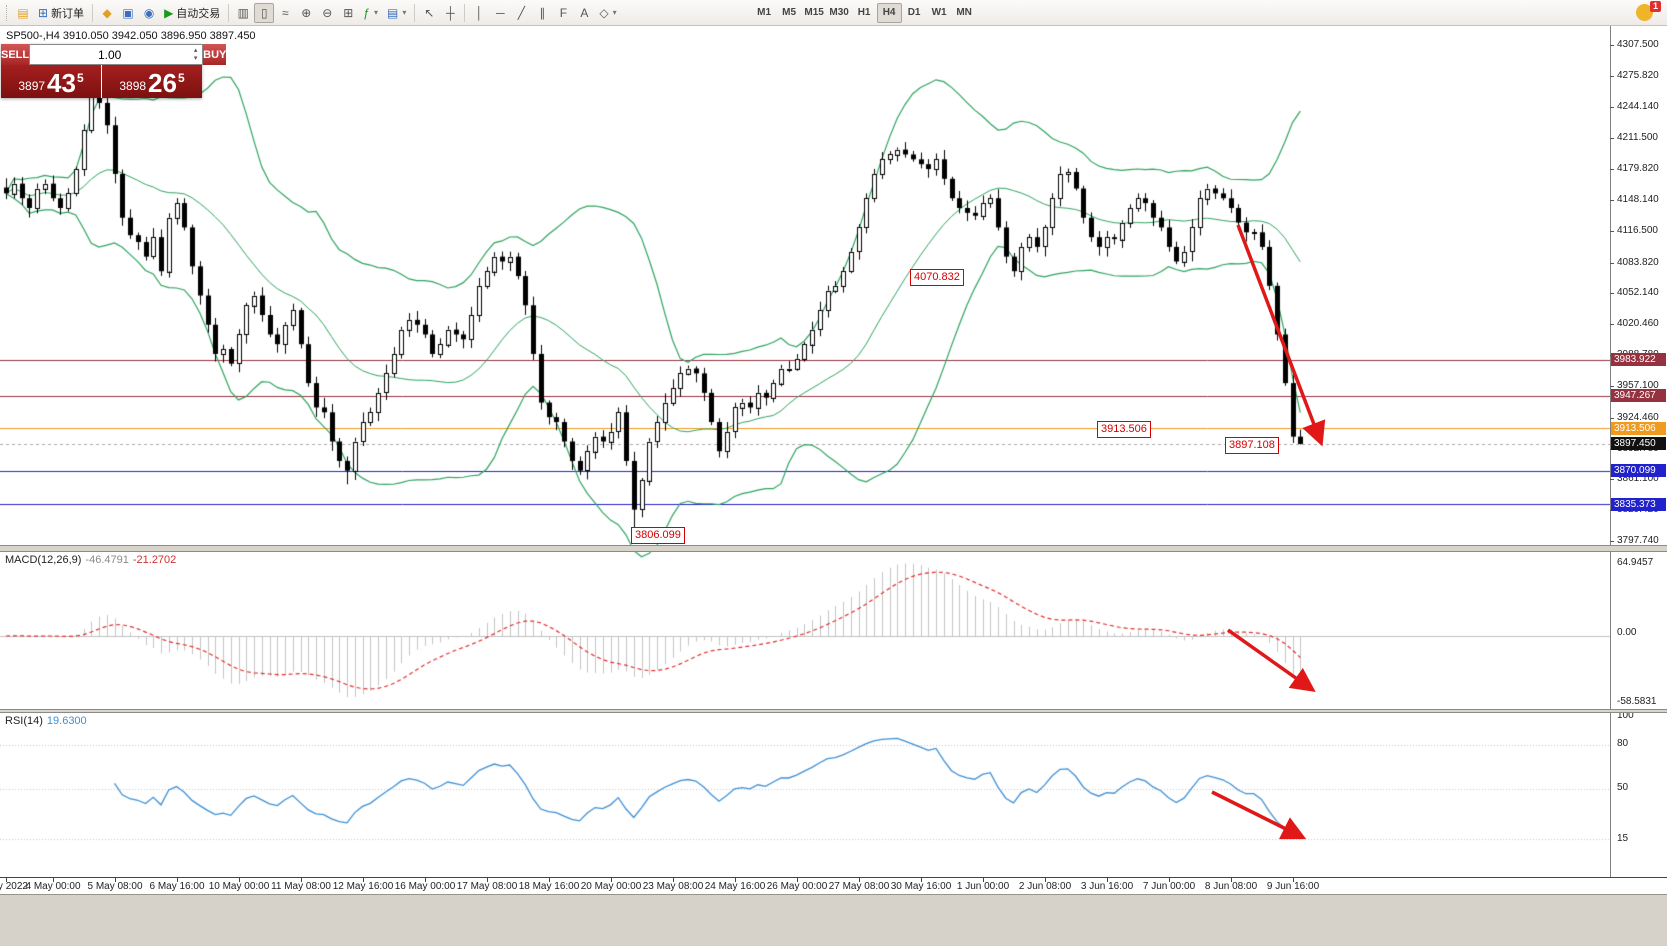  Describe the element at coordinates (110, 54) in the screenshot. I see `volume-input` at that location.